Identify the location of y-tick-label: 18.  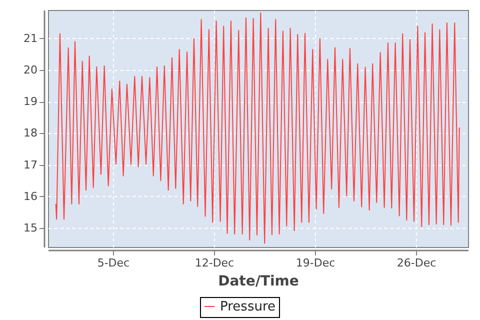
(31, 133).